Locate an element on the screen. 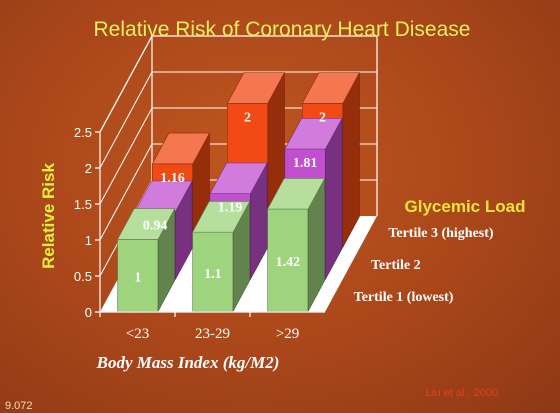 The image size is (560, 413). data-label: 1.42 is located at coordinates (288, 262).